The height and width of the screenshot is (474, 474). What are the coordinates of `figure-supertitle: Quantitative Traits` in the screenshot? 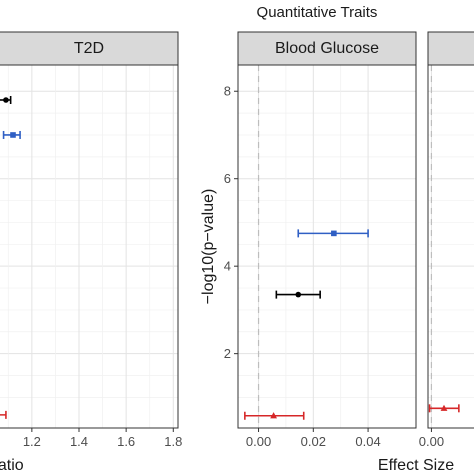 It's located at (317, 12).